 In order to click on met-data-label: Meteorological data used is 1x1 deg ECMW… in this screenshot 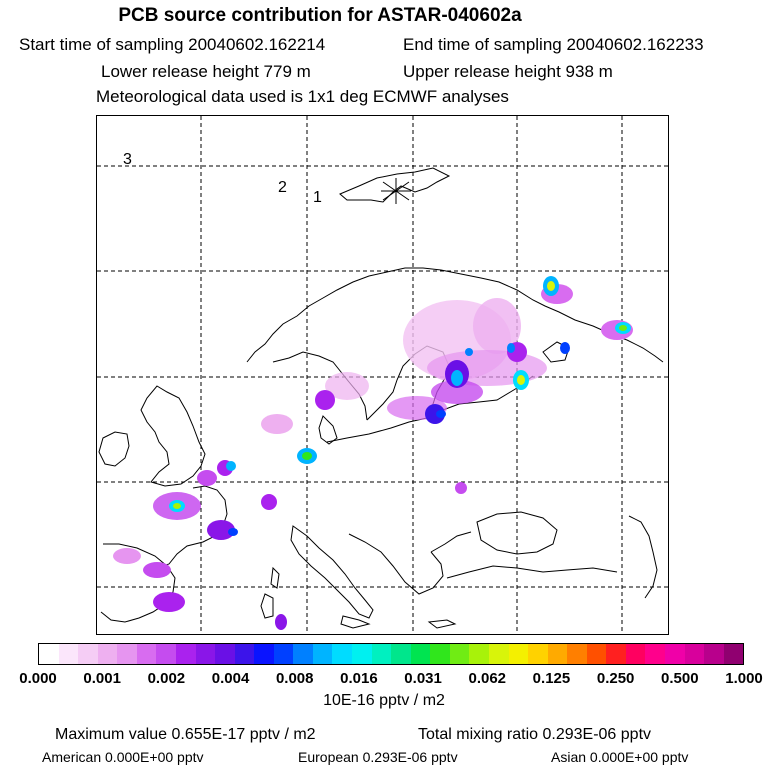, I will do `click(302, 96)`.